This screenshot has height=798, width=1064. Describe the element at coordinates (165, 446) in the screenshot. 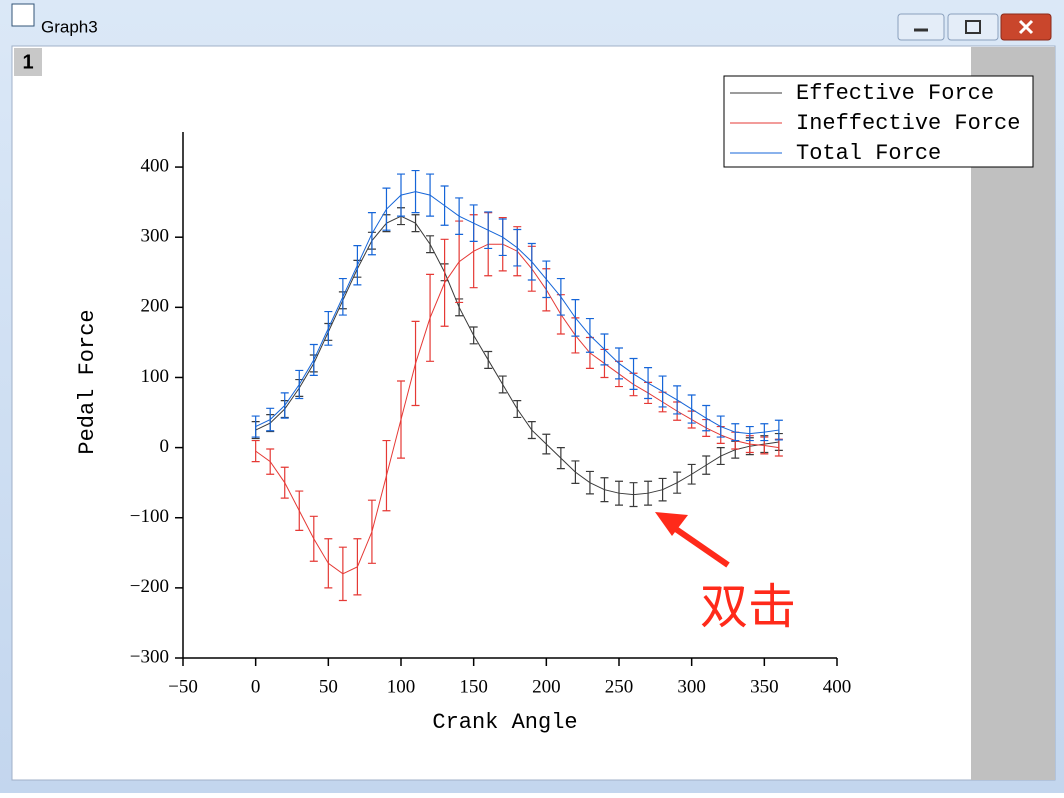

I see `y-tick-label: 0` at that location.